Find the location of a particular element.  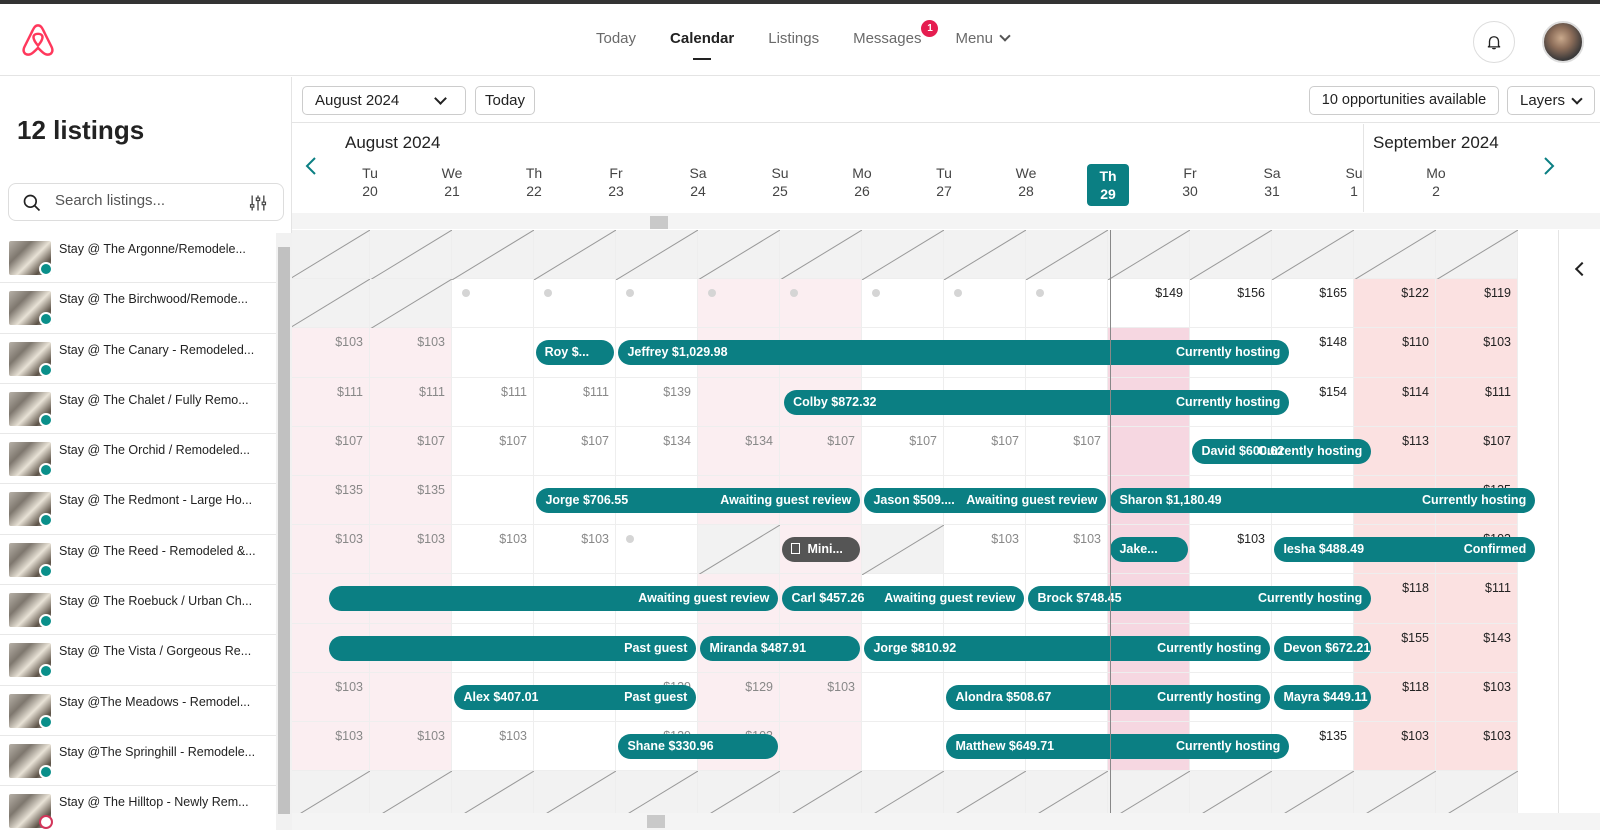

reservation-bar: Iesha $488.49 Confirmed is located at coordinates (1405, 550).